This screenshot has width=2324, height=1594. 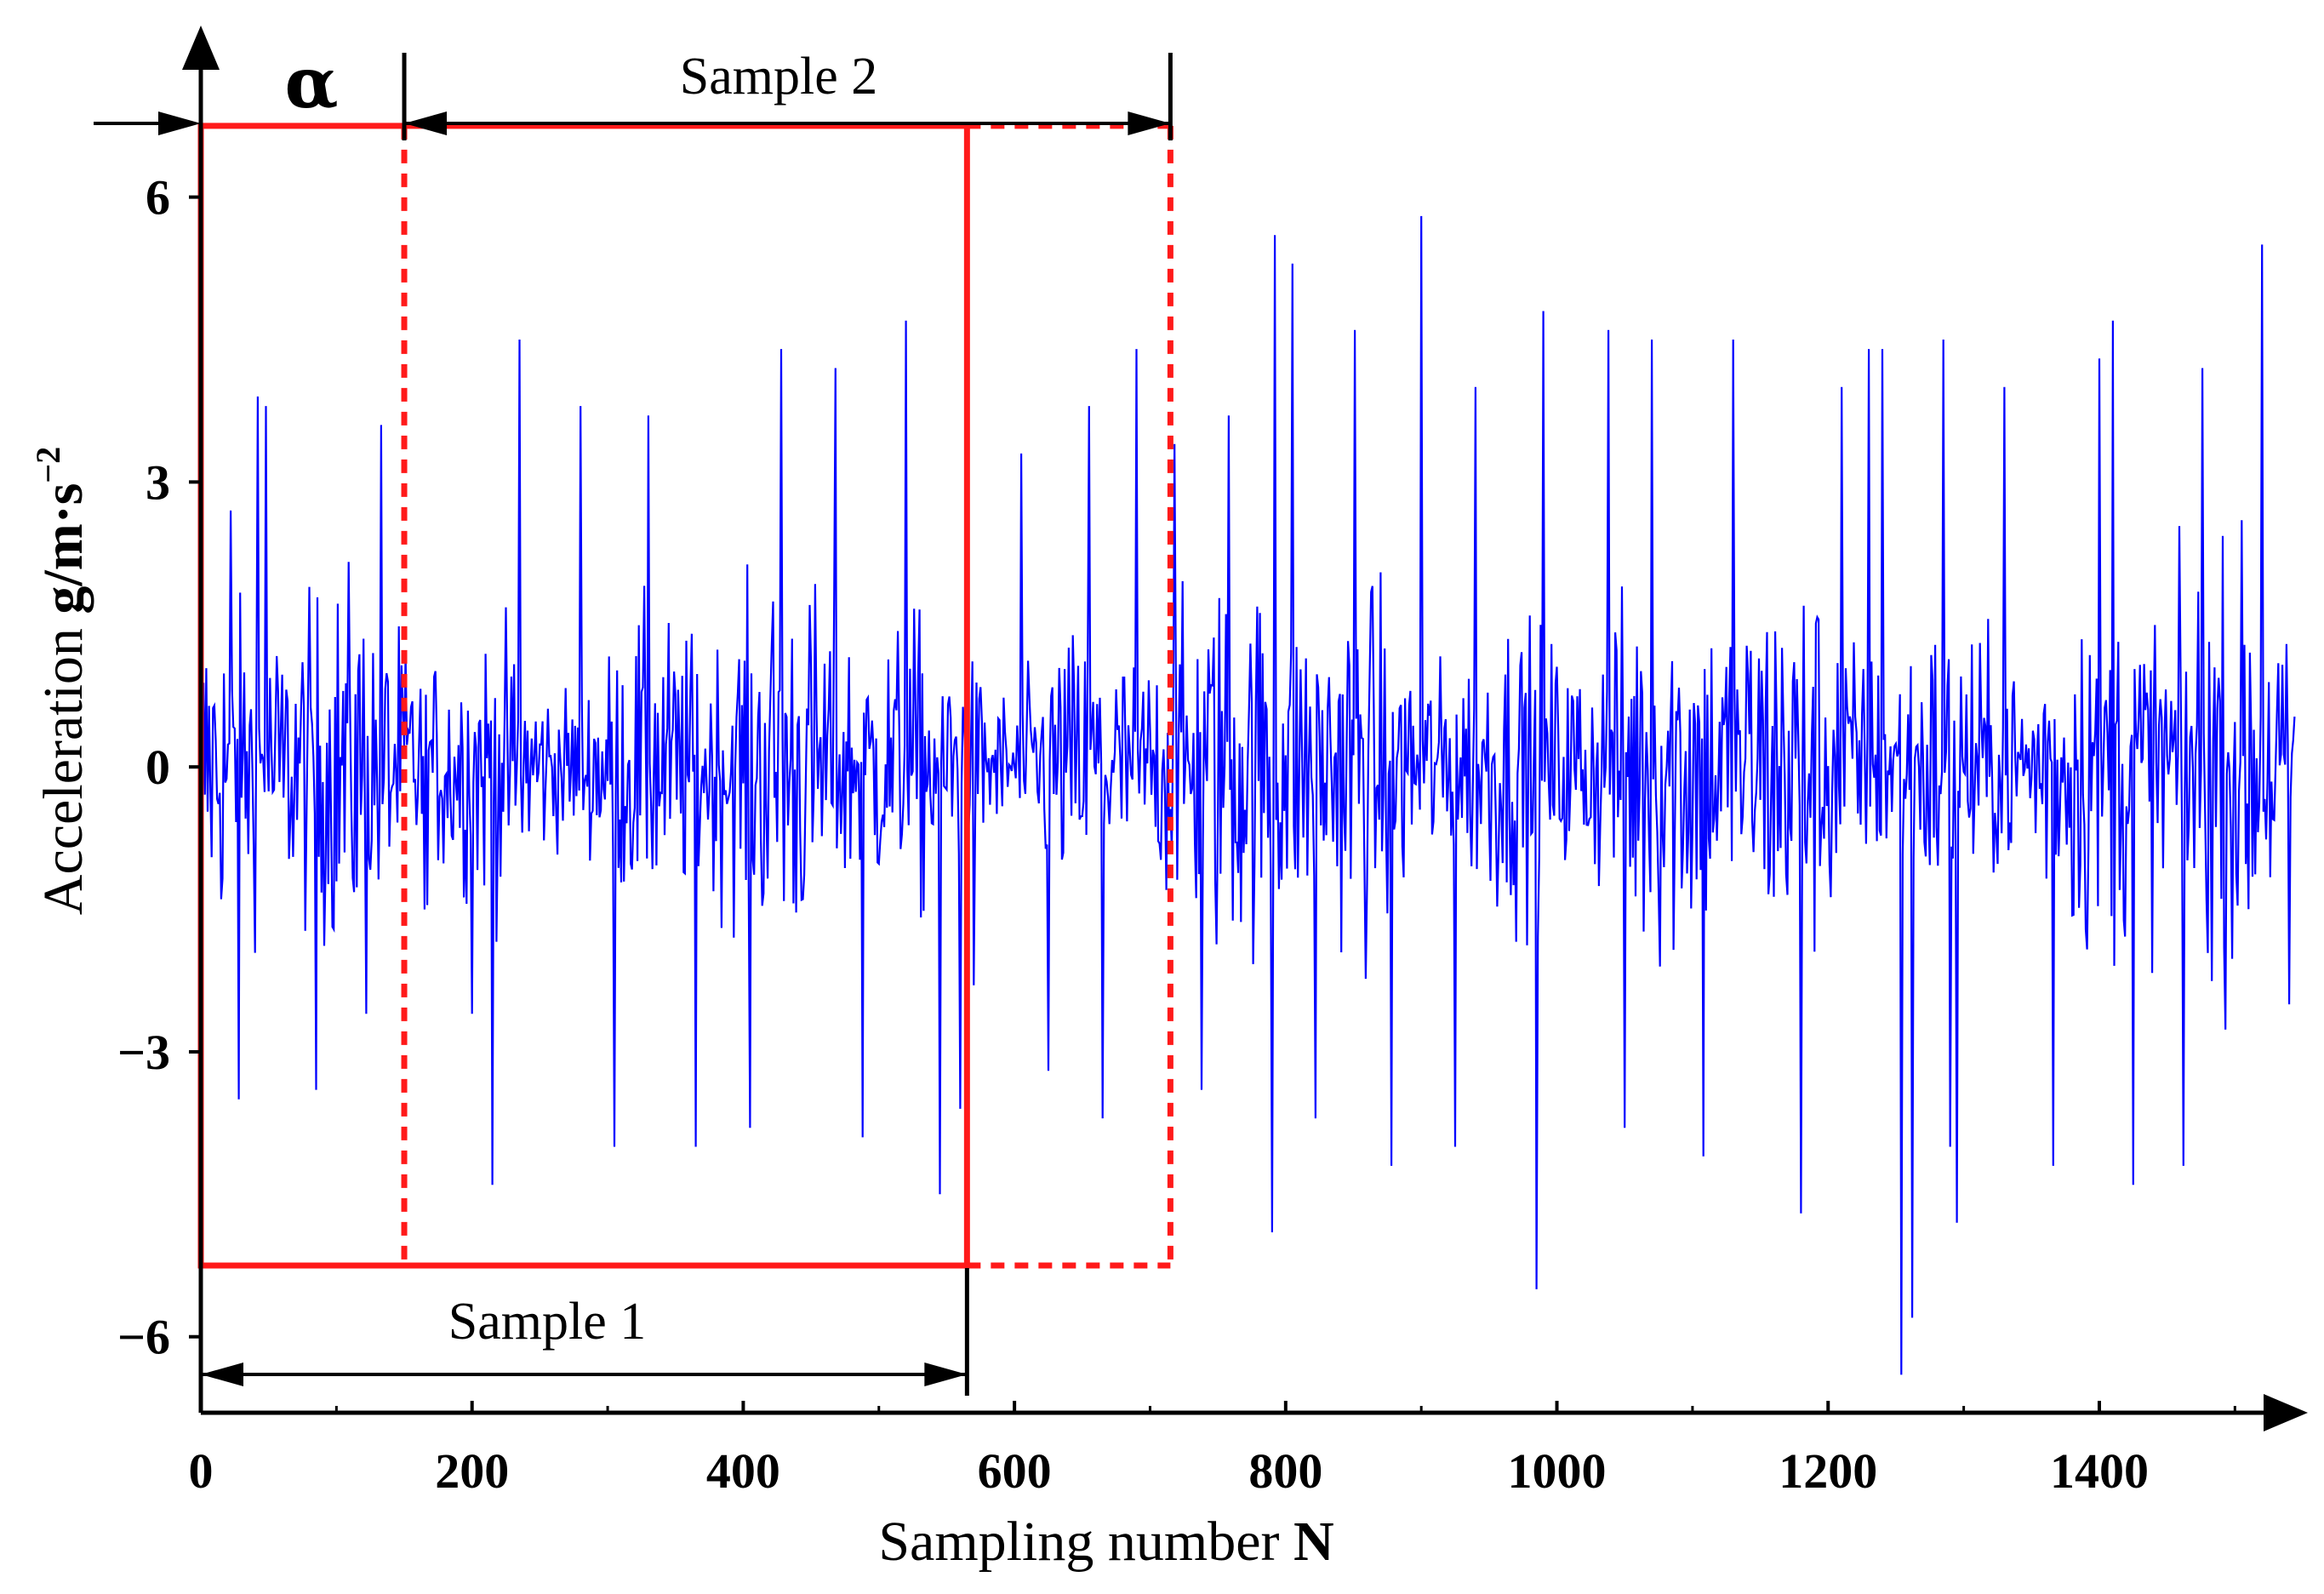 I want to click on sample-2-span-arrow-right, so click(x=1150, y=123).